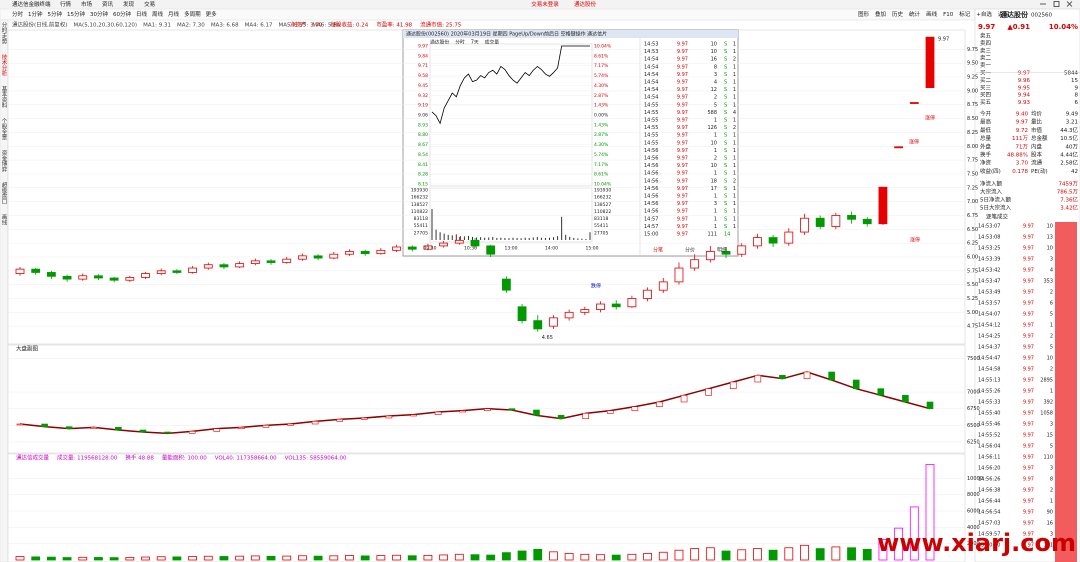  What do you see at coordinates (492, 42) in the screenshot?
I see `popup-tab: 成交量` at bounding box center [492, 42].